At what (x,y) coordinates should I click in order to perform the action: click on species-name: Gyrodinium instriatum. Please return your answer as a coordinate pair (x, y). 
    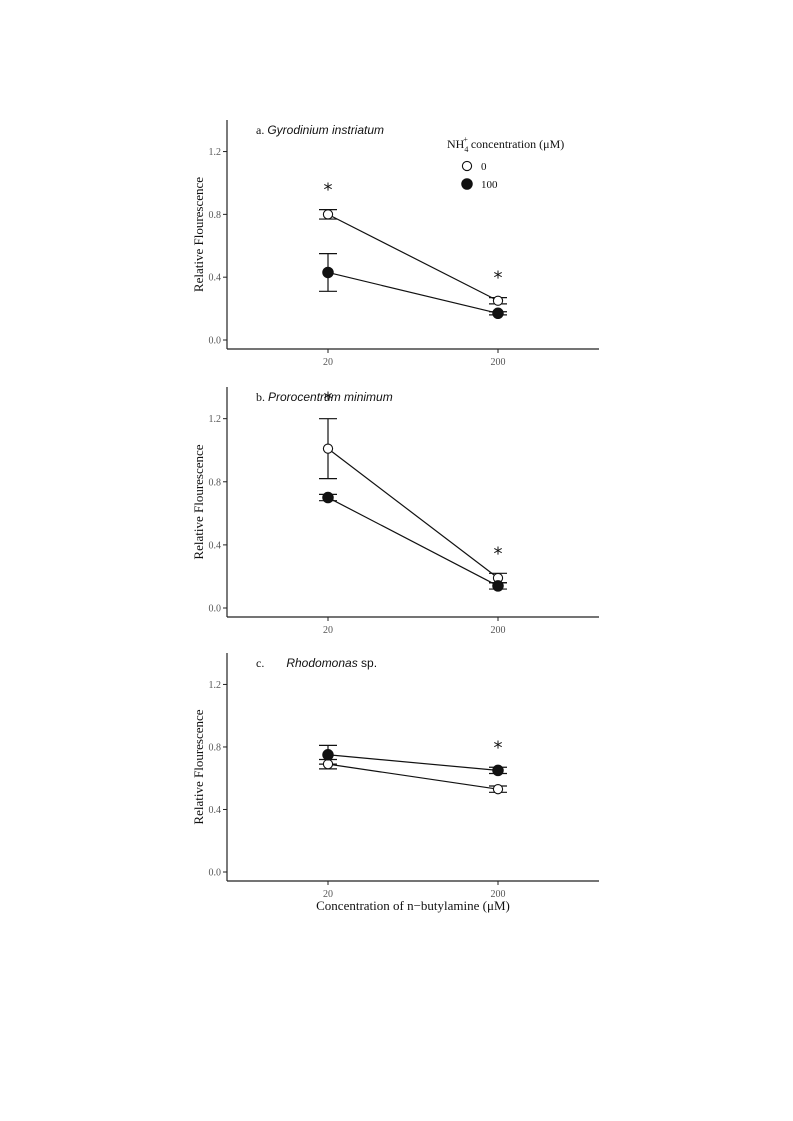
    Looking at the image, I should click on (325, 130).